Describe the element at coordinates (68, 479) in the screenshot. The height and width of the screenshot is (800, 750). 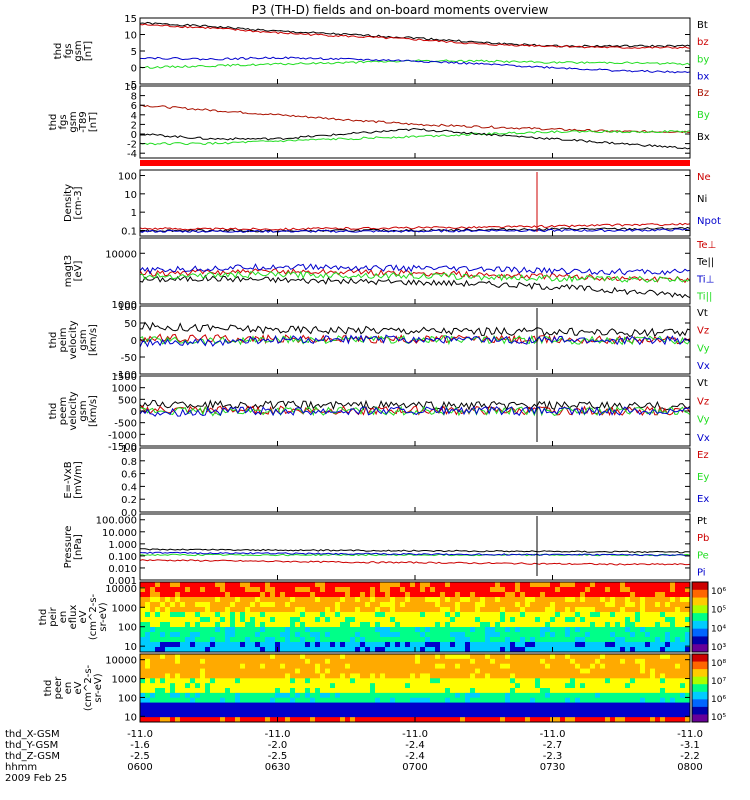
I see `y-axis-label-line: E=-VxB` at that location.